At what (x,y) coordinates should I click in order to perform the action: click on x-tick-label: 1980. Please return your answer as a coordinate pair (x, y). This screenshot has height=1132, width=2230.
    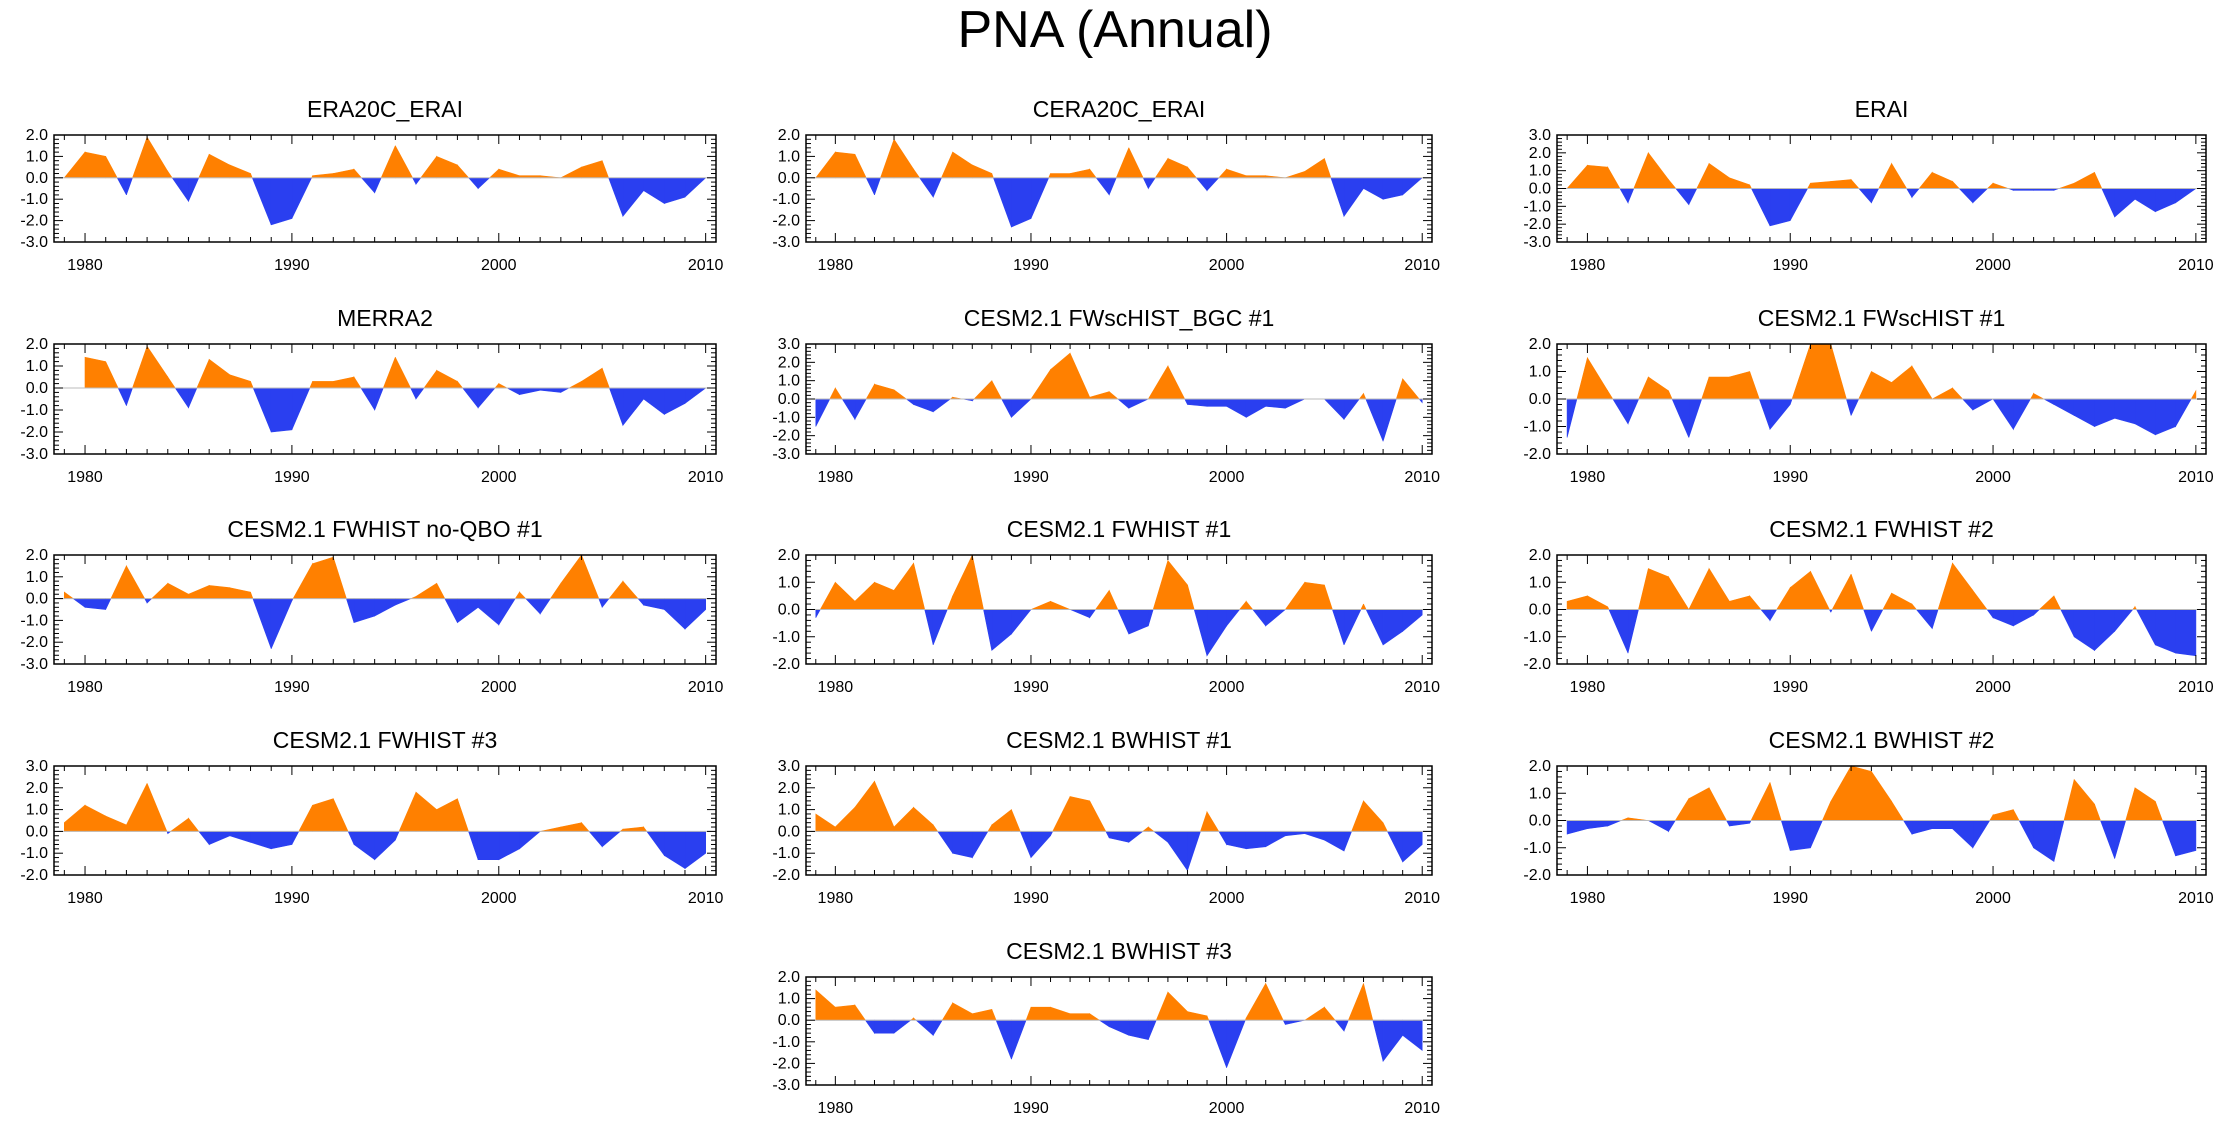
    Looking at the image, I should click on (1588, 265).